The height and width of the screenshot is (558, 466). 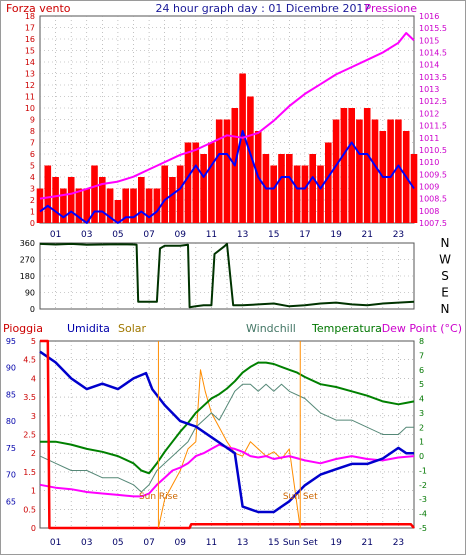 What do you see at coordinates (27, 243) in the screenshot?
I see `y-tick-label: 360` at bounding box center [27, 243].